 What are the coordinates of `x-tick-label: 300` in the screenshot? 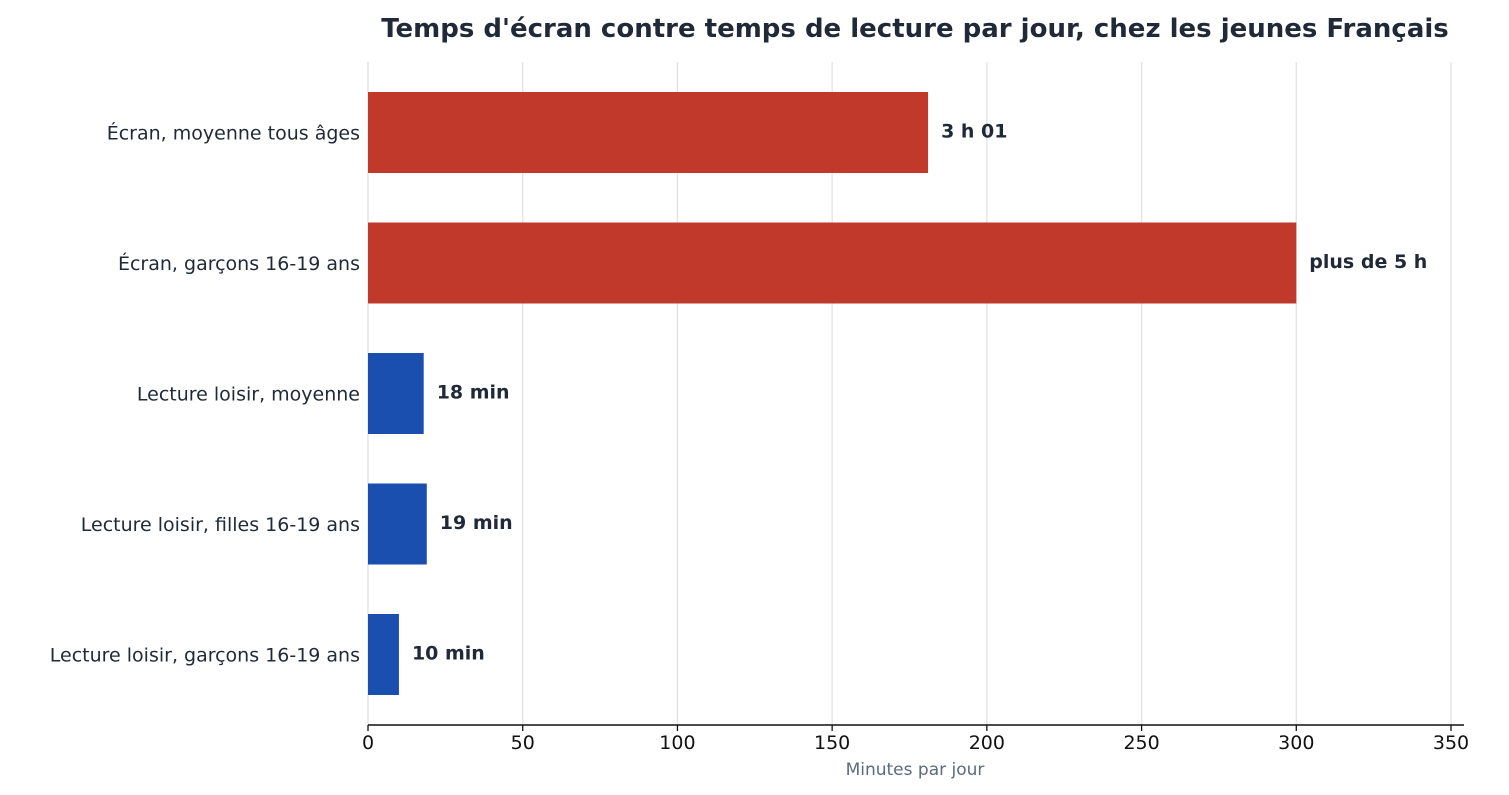 It's located at (1296, 743).